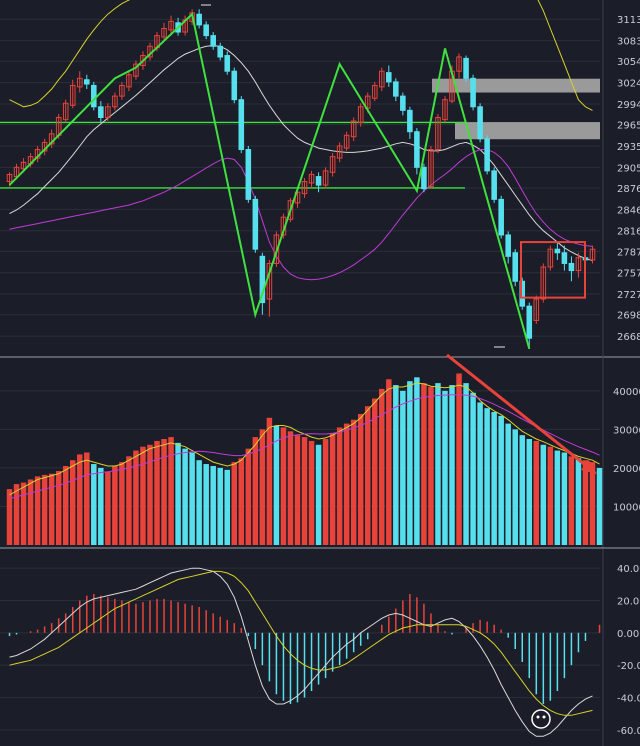 The image size is (640, 746). Describe the element at coordinates (628, 189) in the screenshot. I see `price-tick-label: 2876` at that location.